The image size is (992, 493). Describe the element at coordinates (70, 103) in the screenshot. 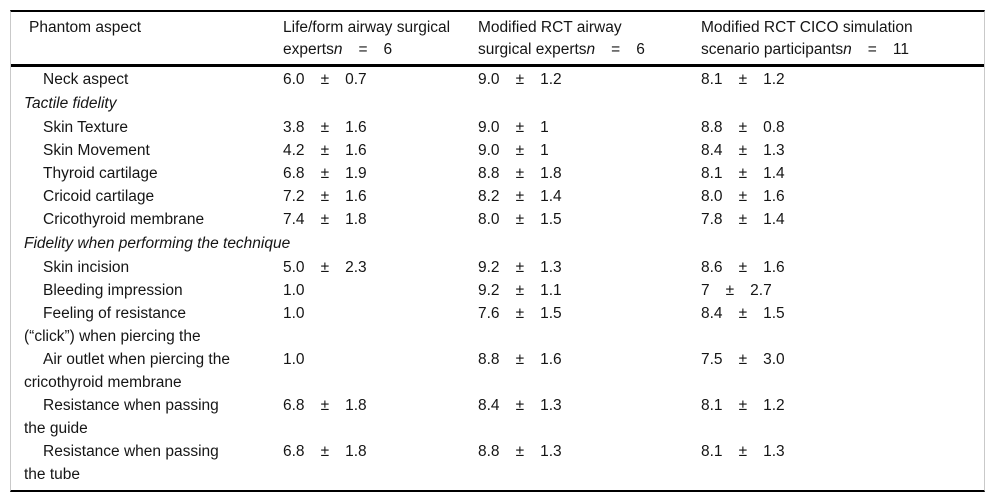

I see `section-label: Tactile fidelity` at that location.